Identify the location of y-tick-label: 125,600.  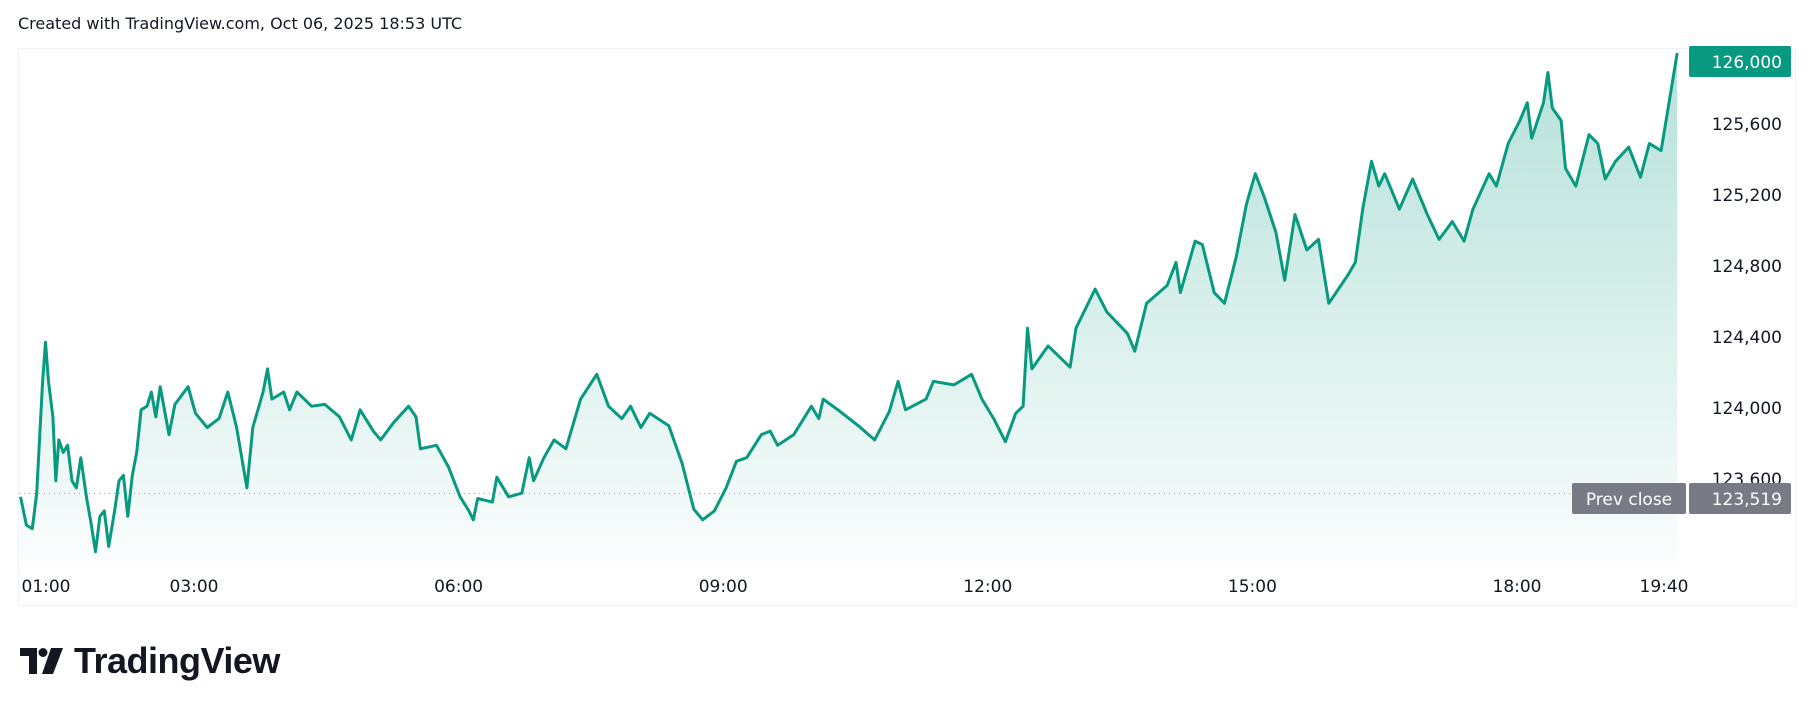
(1747, 125).